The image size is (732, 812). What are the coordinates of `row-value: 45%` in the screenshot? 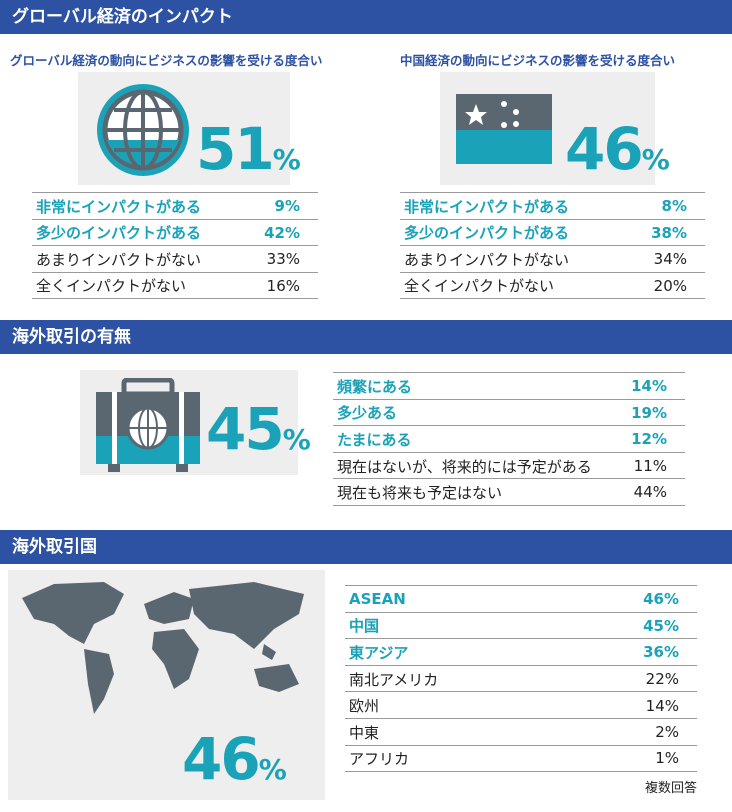 It's located at (661, 625).